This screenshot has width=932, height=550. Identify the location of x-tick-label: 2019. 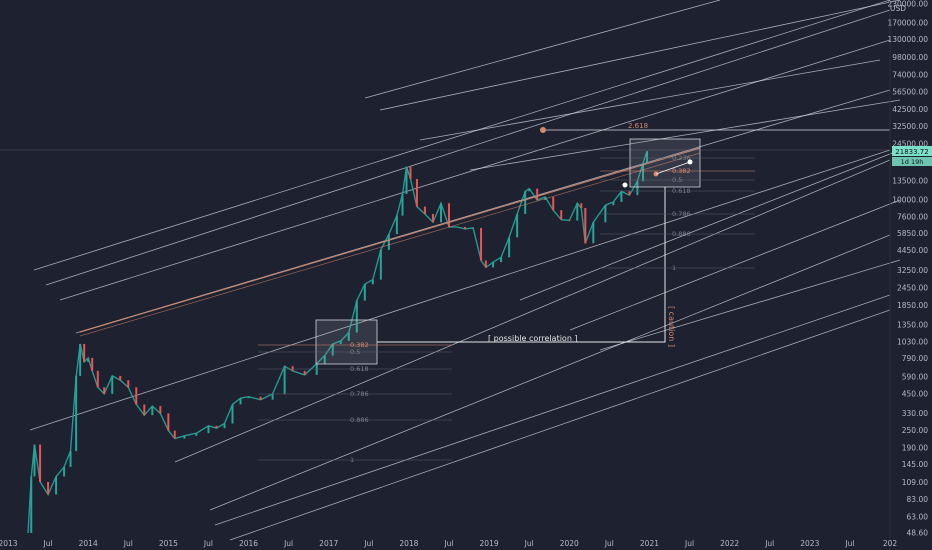
(489, 543).